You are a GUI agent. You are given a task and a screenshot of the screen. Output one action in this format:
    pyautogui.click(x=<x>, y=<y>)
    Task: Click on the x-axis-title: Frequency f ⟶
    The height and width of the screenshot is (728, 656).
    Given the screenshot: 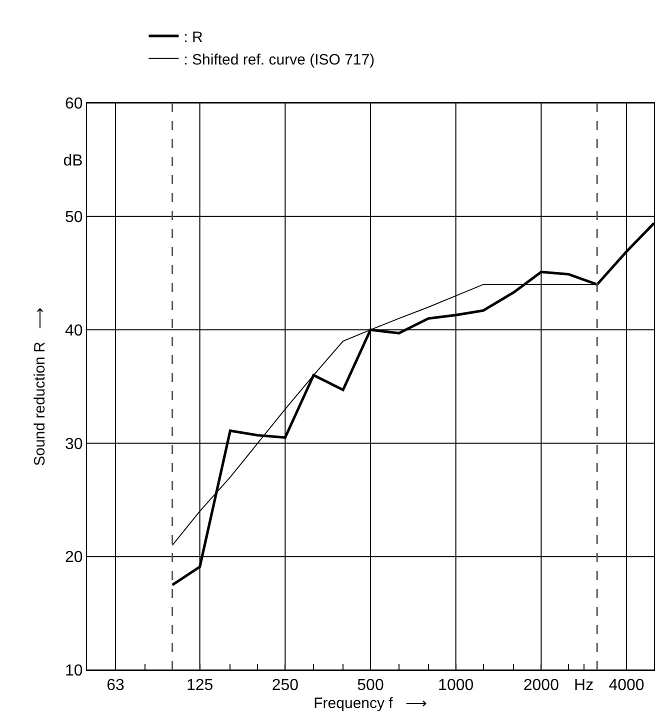 What is the action you would take?
    pyautogui.click(x=371, y=703)
    